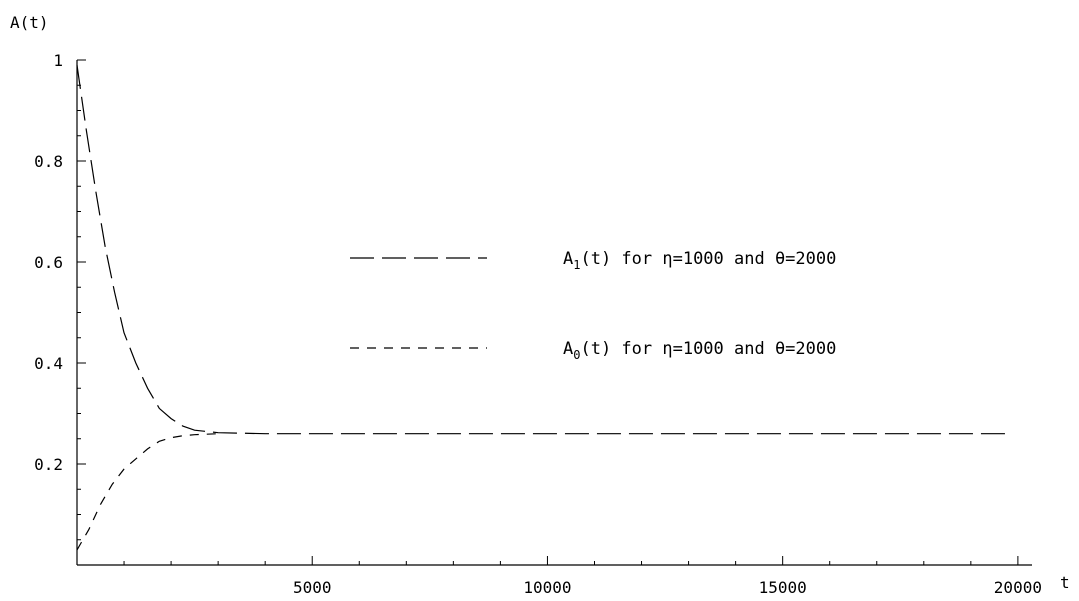 This screenshot has height=601, width=1079. I want to click on y-tick-label: 0.2, so click(48, 464).